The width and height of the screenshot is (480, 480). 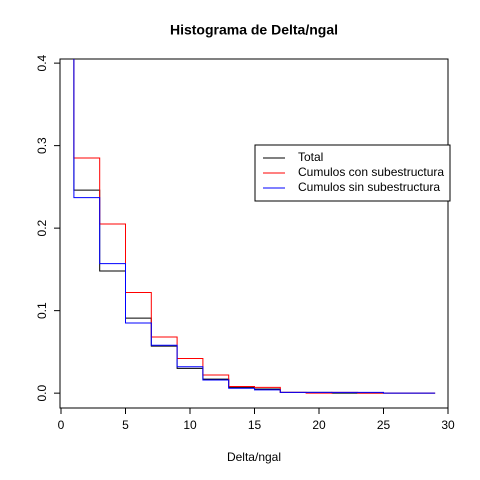 What do you see at coordinates (254, 30) in the screenshot?
I see `chart-title: Histograma de Delta/ngal` at bounding box center [254, 30].